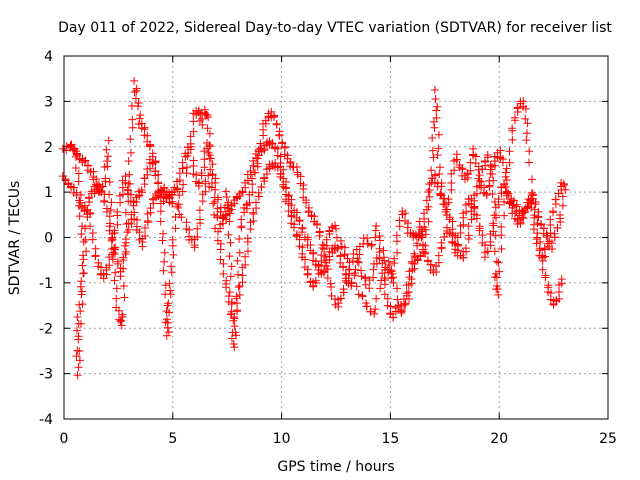 This screenshot has height=480, width=640. I want to click on x-axis-label: GPS time / hours, so click(335, 467).